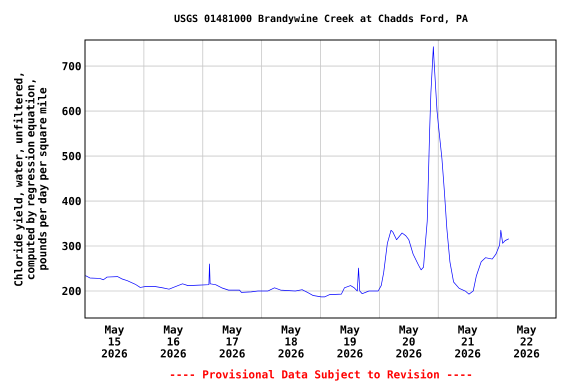  Describe the element at coordinates (232, 342) in the screenshot. I see `x-tick-label: May 17 2026` at that location.